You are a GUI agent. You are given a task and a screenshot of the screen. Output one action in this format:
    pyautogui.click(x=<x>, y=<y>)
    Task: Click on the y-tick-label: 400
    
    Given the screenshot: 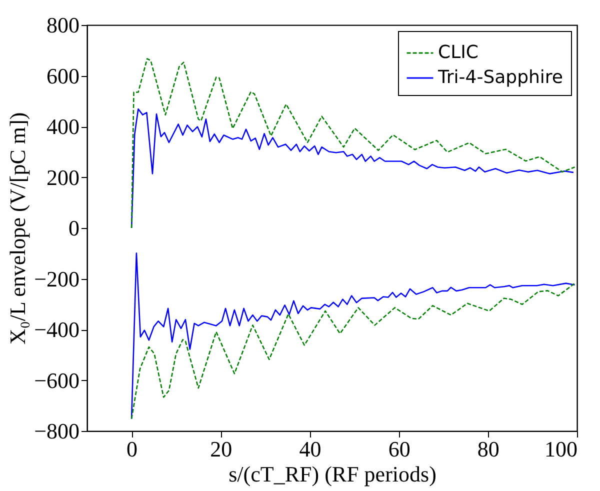 What is the action you would take?
    pyautogui.click(x=63, y=126)
    